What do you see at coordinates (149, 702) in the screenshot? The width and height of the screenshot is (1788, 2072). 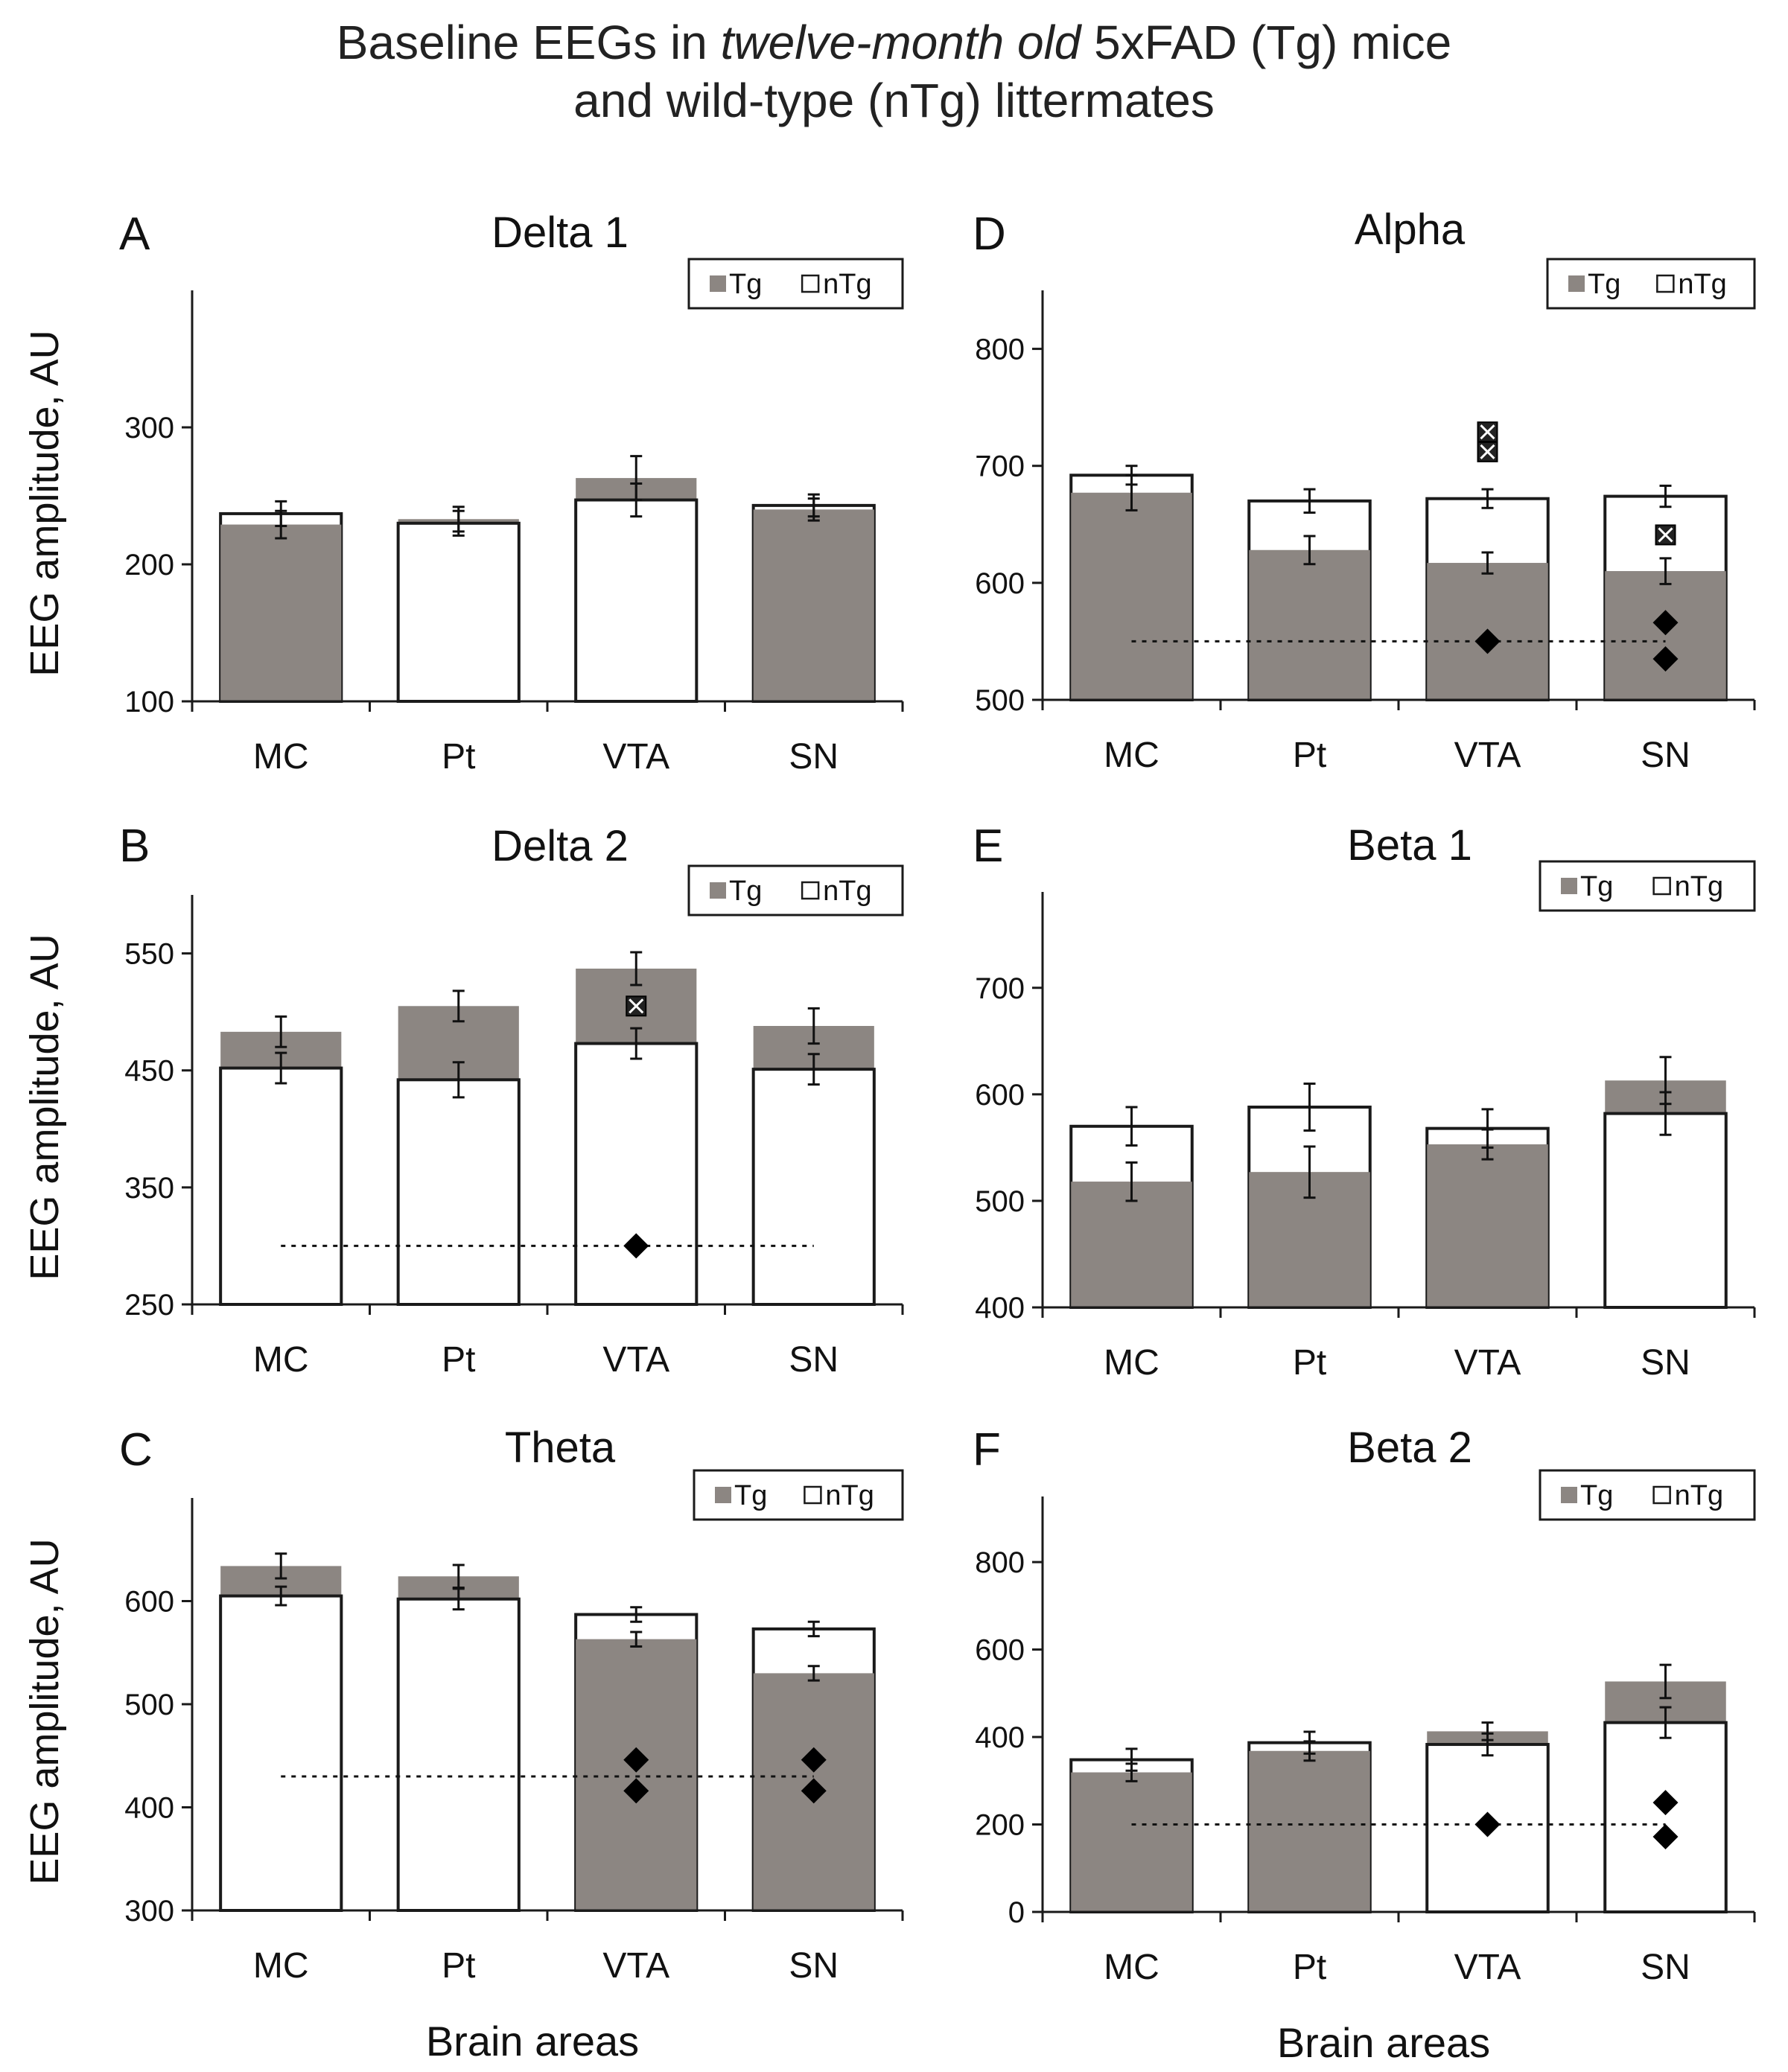 I see `y-tick-label: 100` at bounding box center [149, 702].